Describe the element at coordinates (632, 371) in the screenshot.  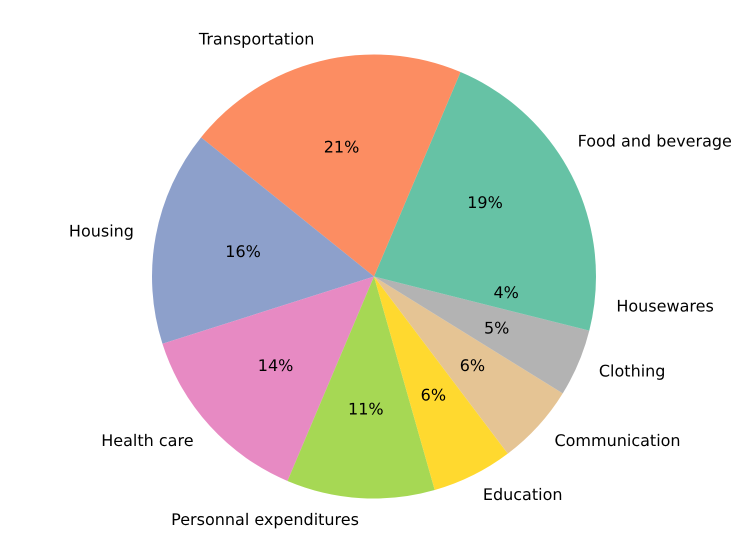
I see `slice-label: Clothing` at that location.